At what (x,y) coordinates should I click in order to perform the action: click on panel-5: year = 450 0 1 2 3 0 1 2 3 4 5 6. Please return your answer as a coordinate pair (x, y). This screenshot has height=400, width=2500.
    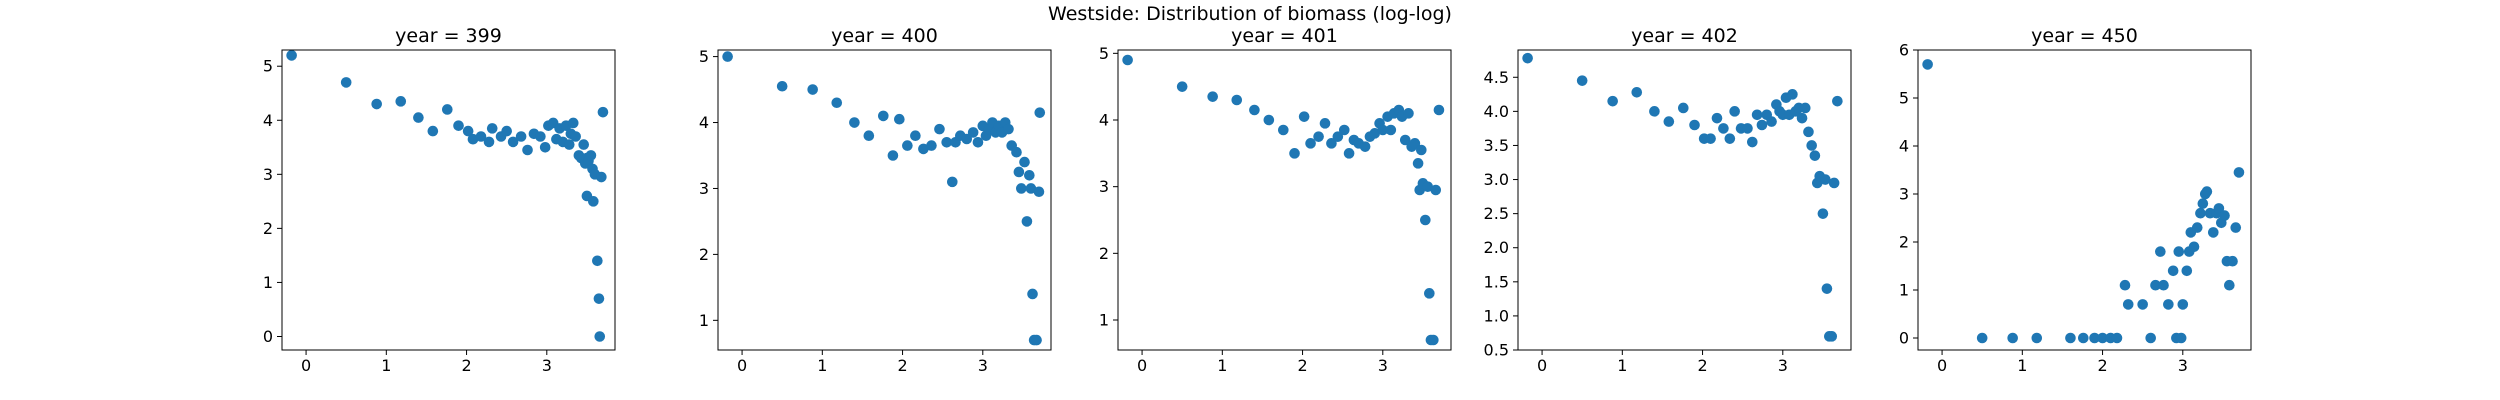
    Looking at the image, I should click on (2075, 200).